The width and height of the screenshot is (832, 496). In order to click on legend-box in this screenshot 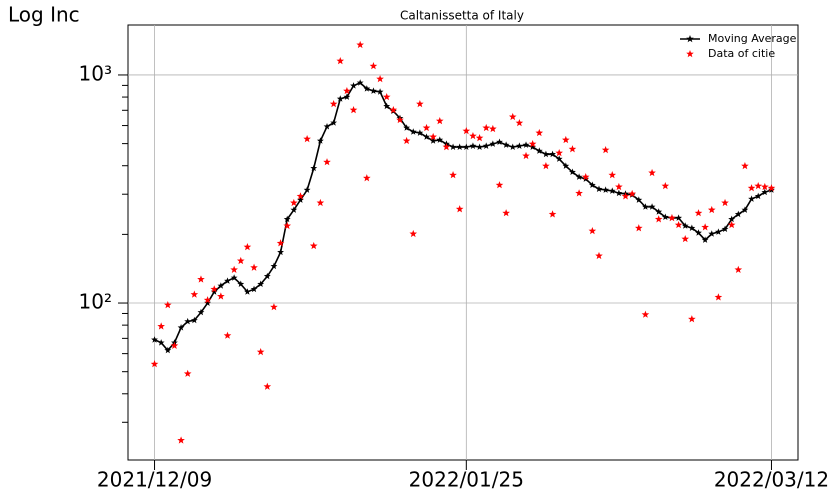, I will do `click(733, 47)`.